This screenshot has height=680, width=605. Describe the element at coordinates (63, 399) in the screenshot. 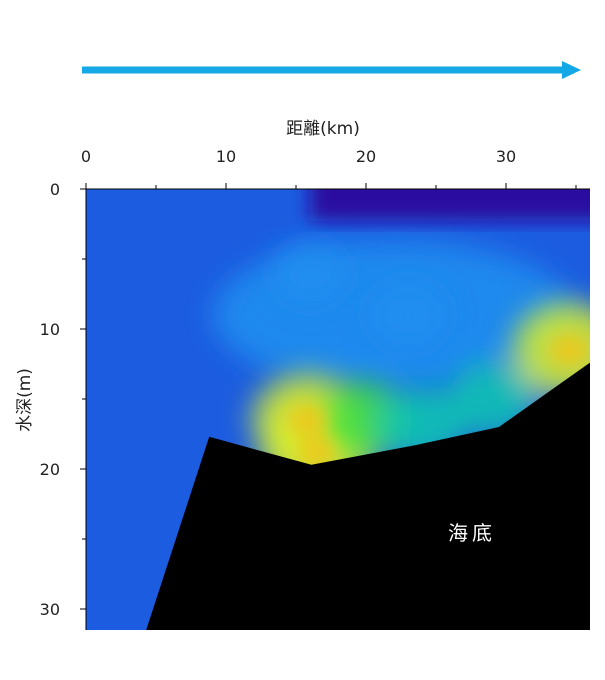

I see `y-ticks: 0 10 20 30` at that location.